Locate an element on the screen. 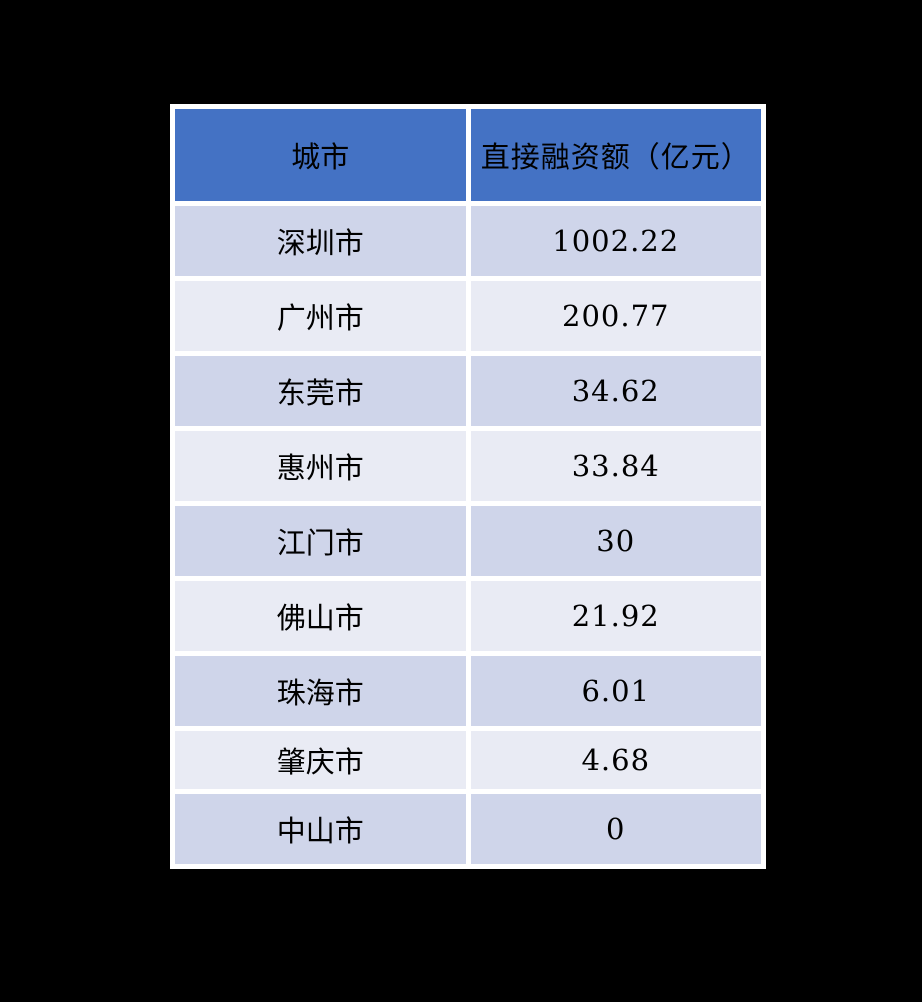 The width and height of the screenshot is (922, 1002). table-row: 中山市 0 is located at coordinates (468, 829).